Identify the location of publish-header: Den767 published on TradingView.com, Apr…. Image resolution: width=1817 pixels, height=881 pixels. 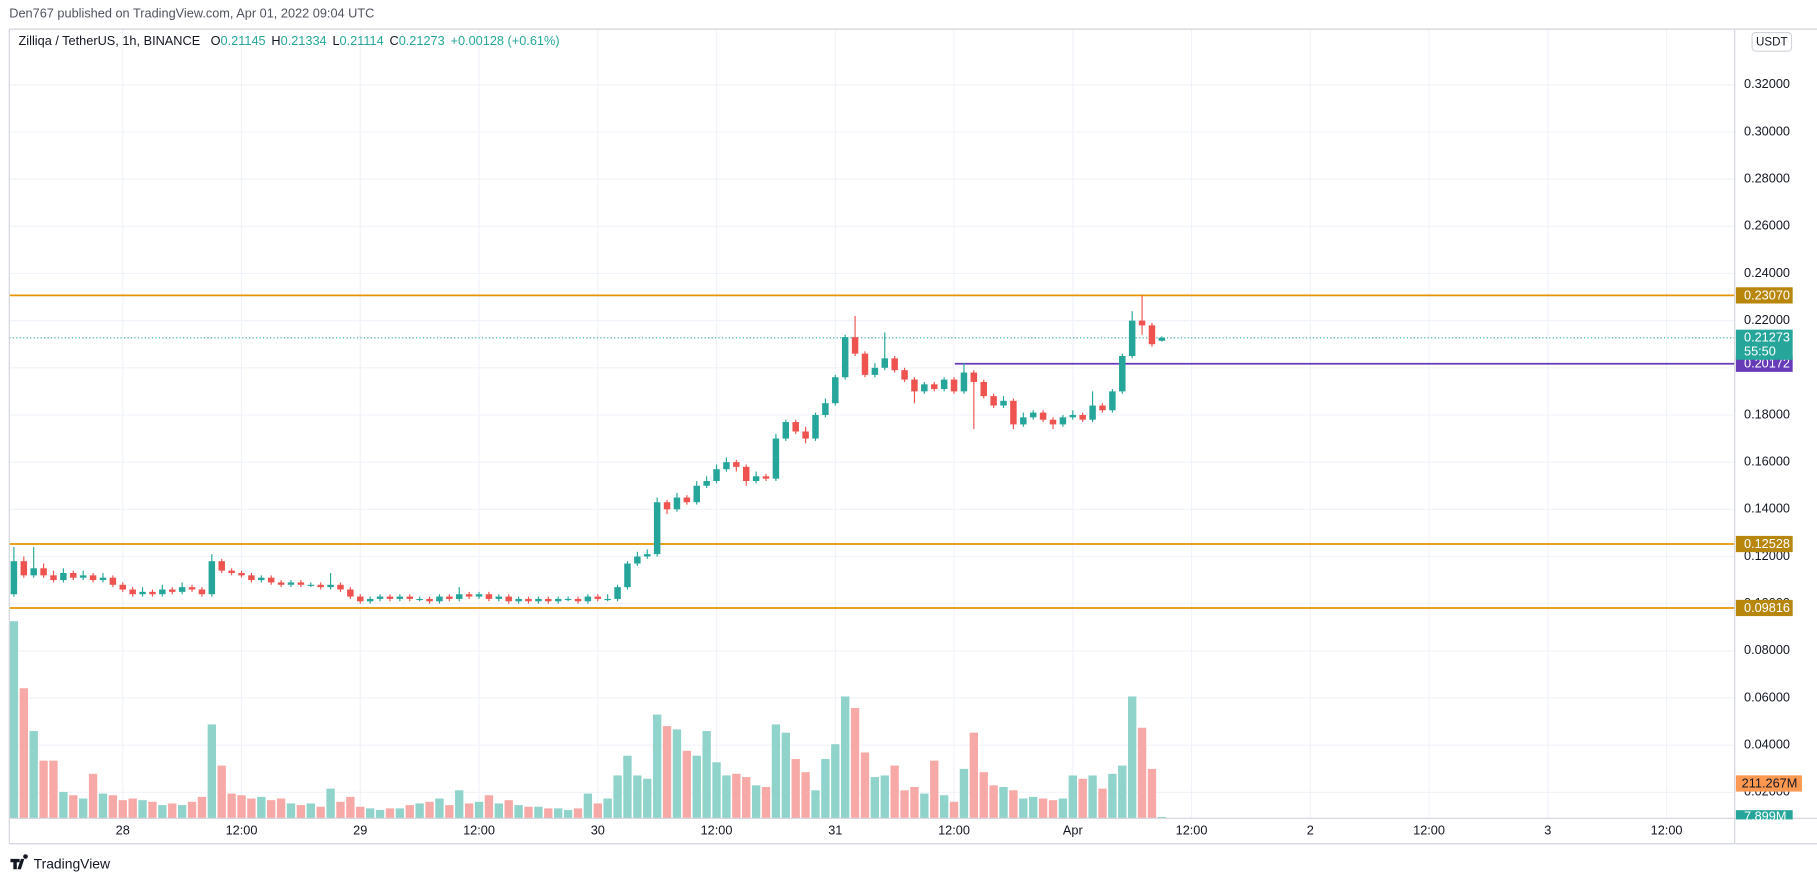
(191, 12).